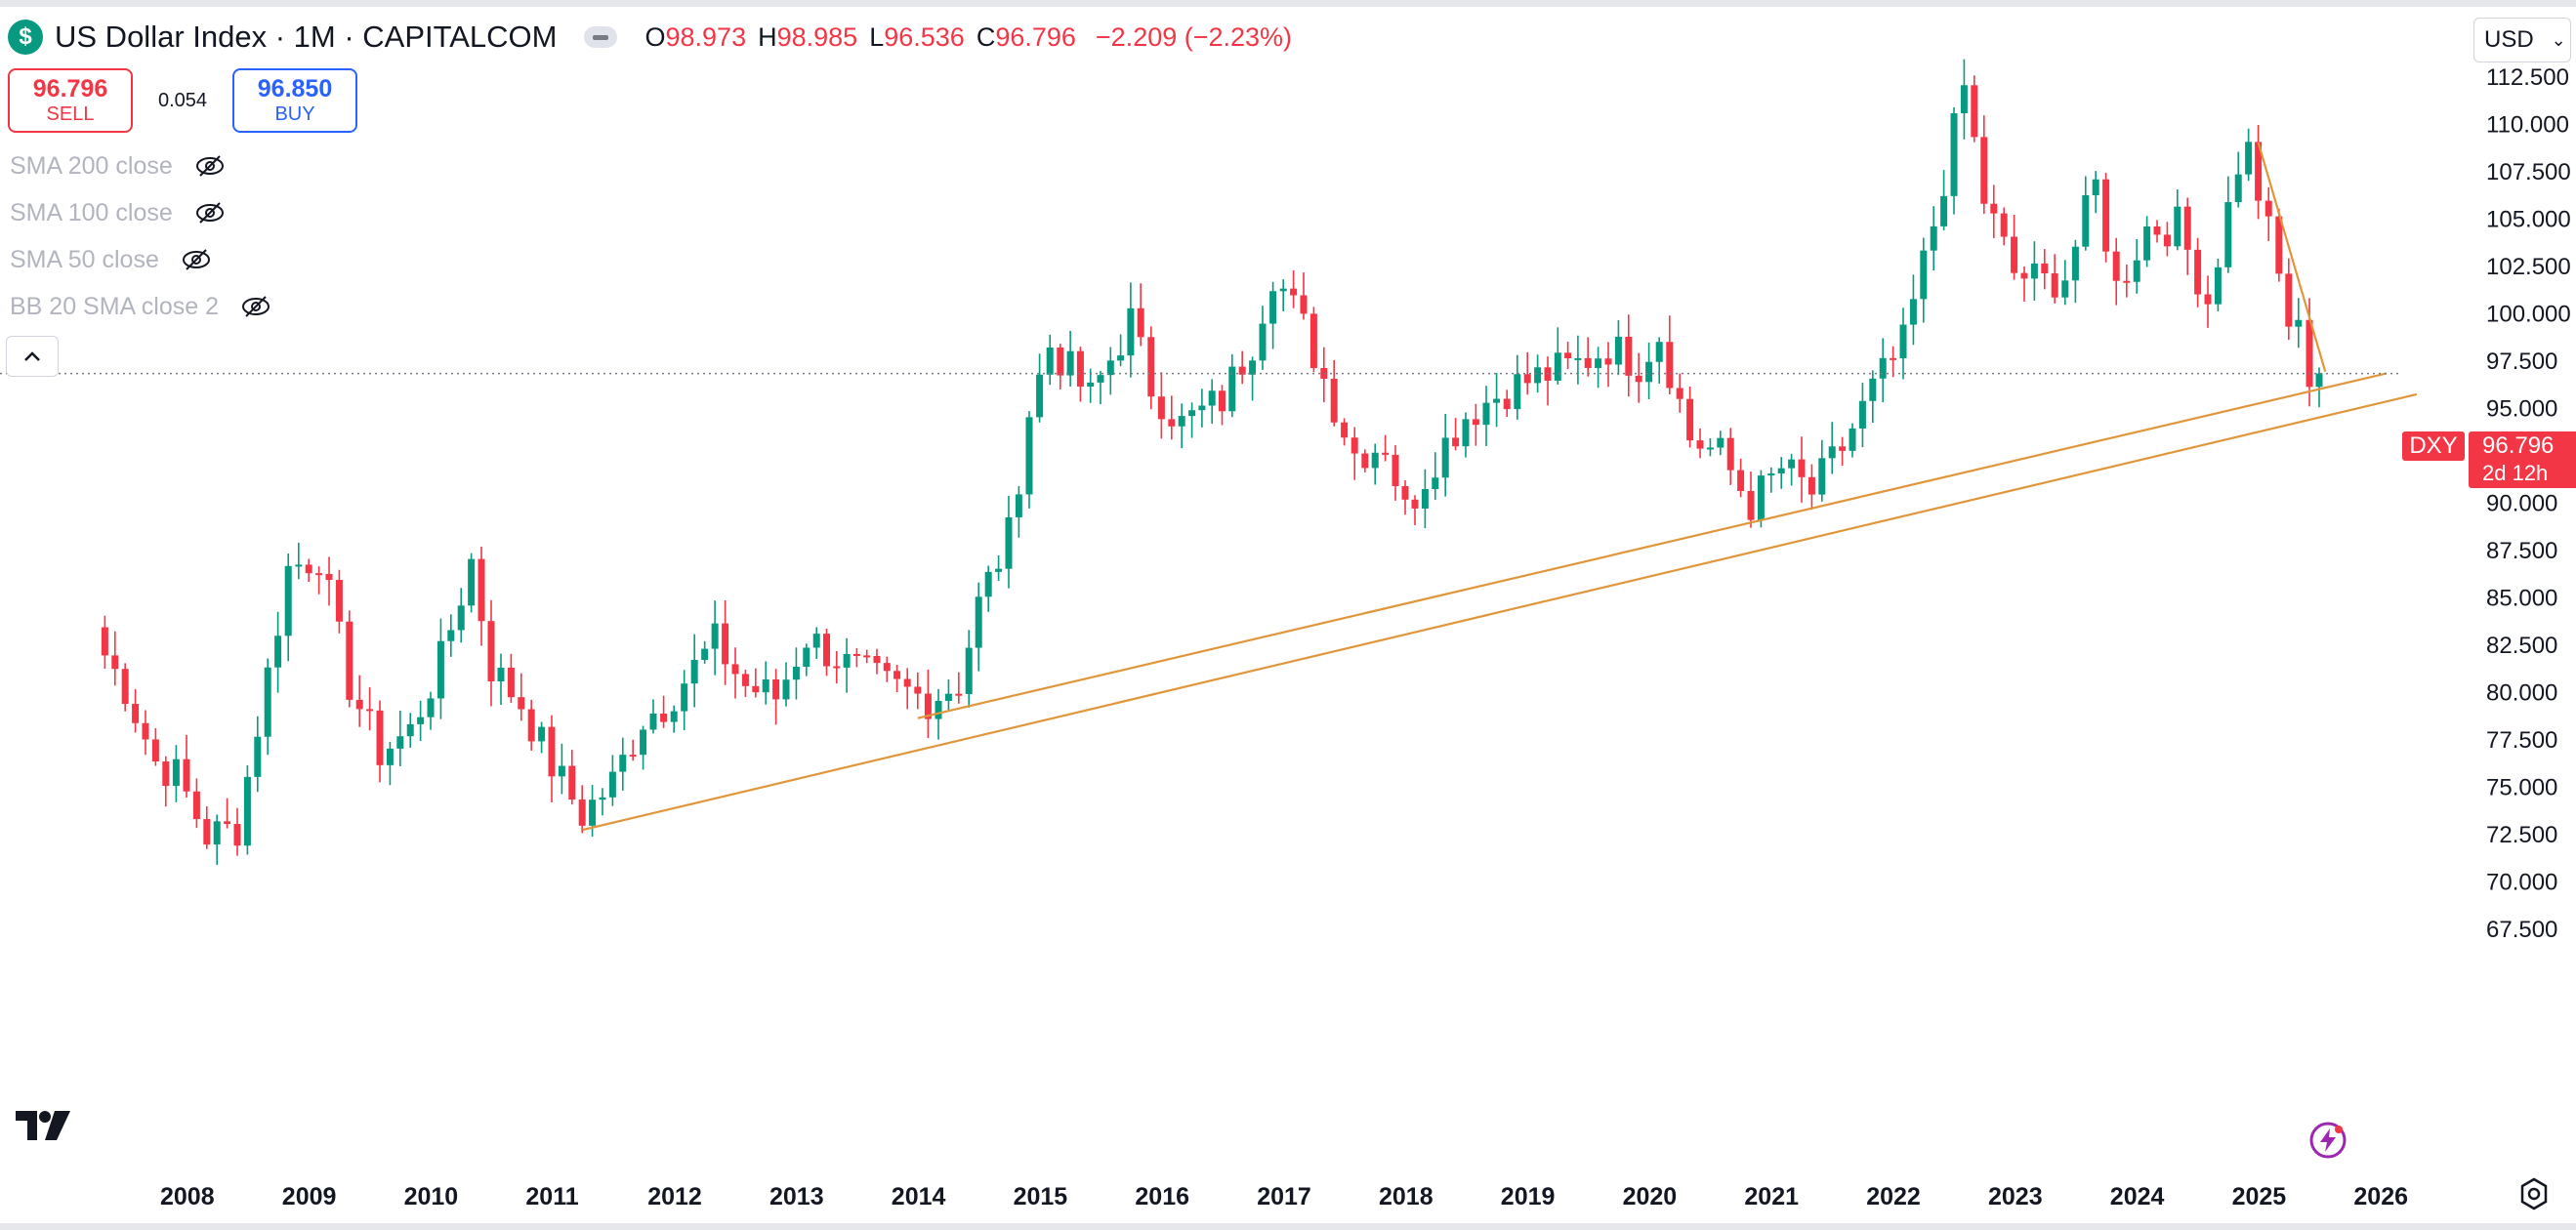  What do you see at coordinates (2529, 172) in the screenshot?
I see `price-tick-label: 107.500` at bounding box center [2529, 172].